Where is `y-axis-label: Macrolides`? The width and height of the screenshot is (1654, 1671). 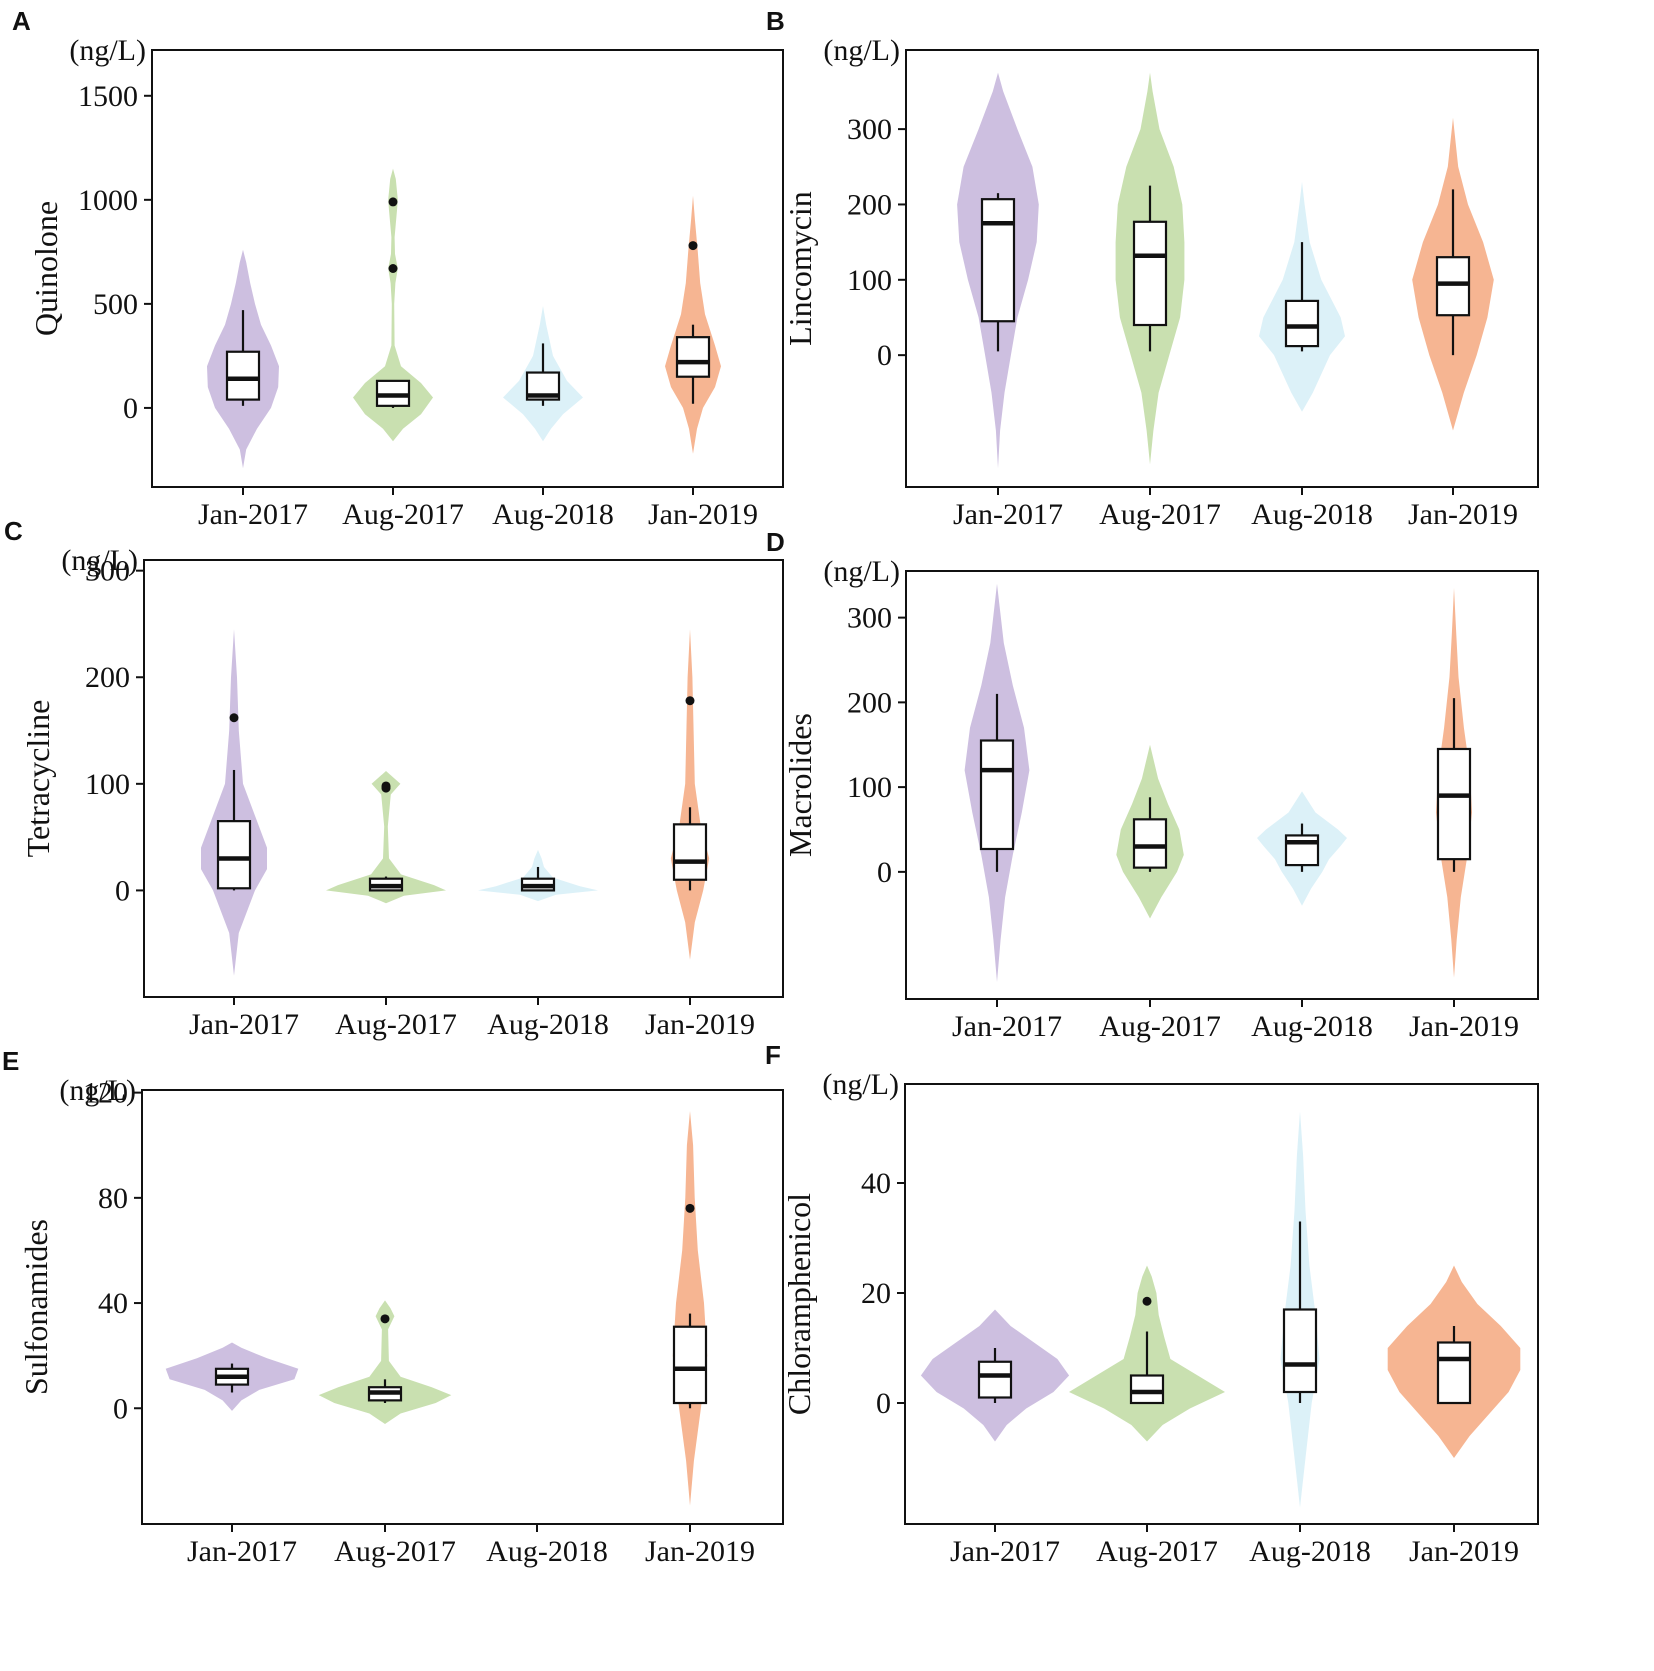
y-axis-label: Macrolides is located at coordinates (800, 785).